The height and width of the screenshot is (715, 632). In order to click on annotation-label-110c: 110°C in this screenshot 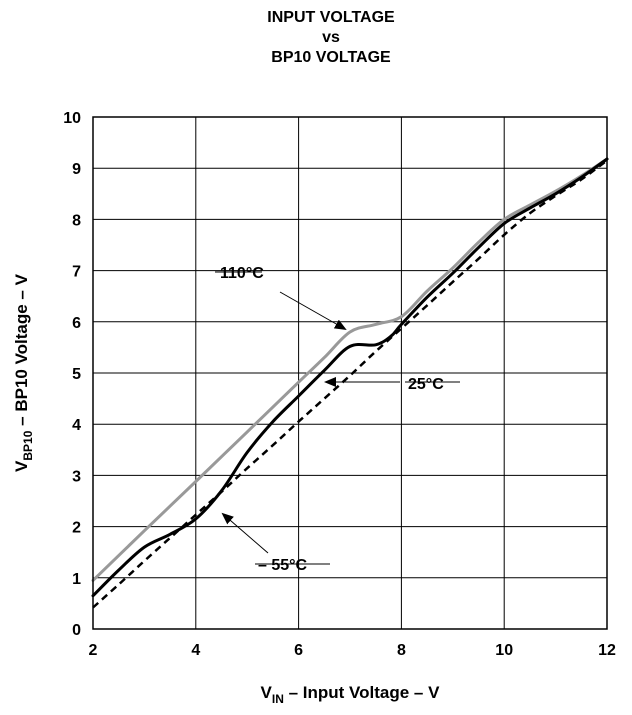, I will do `click(242, 273)`.